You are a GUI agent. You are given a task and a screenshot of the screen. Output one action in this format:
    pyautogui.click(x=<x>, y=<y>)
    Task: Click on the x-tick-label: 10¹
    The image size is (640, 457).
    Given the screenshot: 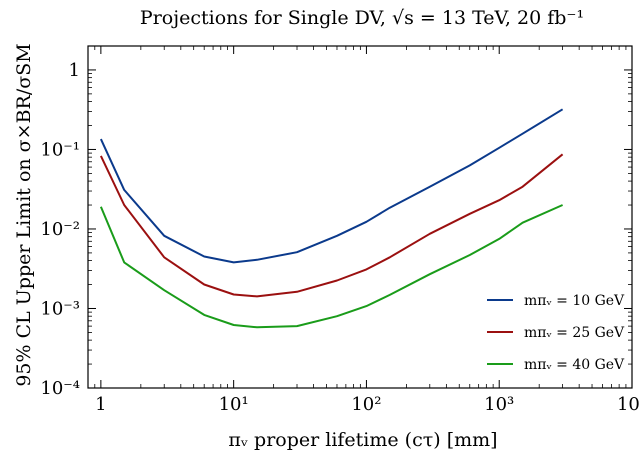 What is the action you would take?
    pyautogui.click(x=234, y=404)
    